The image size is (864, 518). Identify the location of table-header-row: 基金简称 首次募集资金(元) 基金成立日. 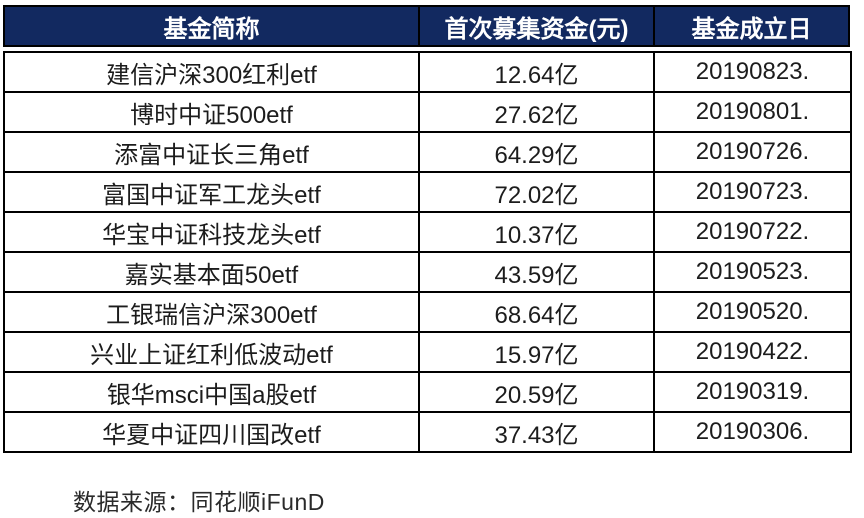
(426, 26).